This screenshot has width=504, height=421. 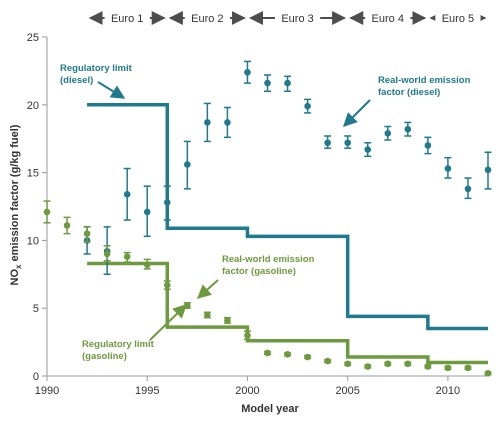 What do you see at coordinates (96, 68) in the screenshot?
I see `annotation-reg-diesel-line1: Regulatory limit` at bounding box center [96, 68].